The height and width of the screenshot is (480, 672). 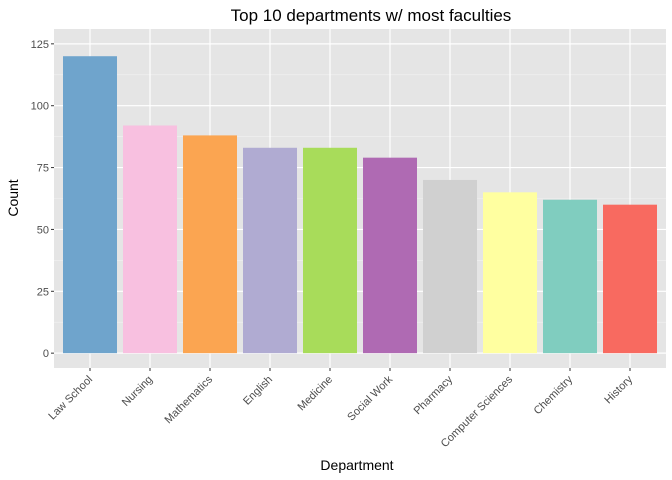 I want to click on bar-law-school, so click(x=90, y=205).